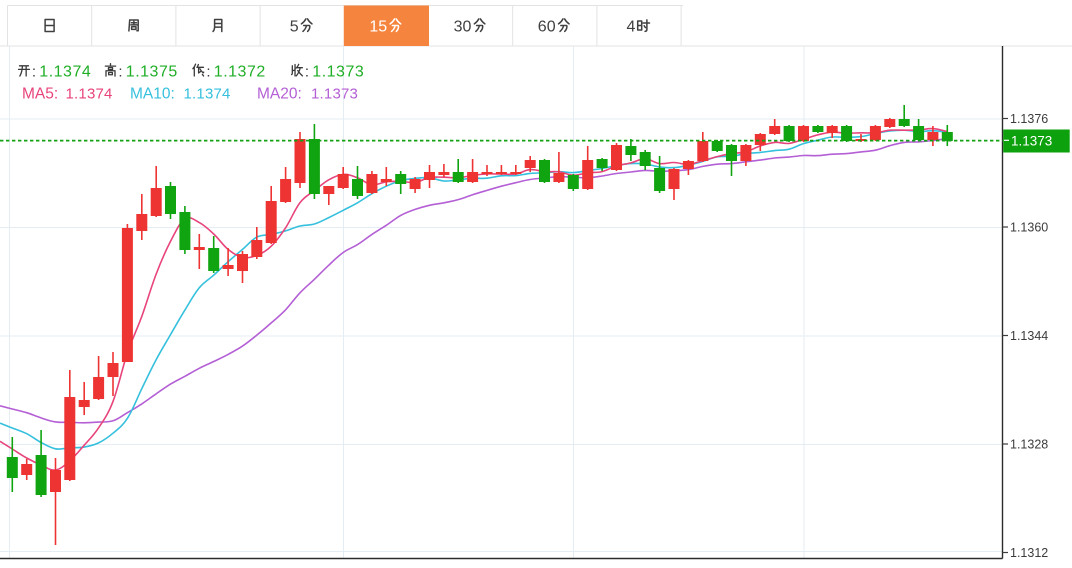 This screenshot has height=568, width=1072. I want to click on svg-text: 30, so click(463, 27).